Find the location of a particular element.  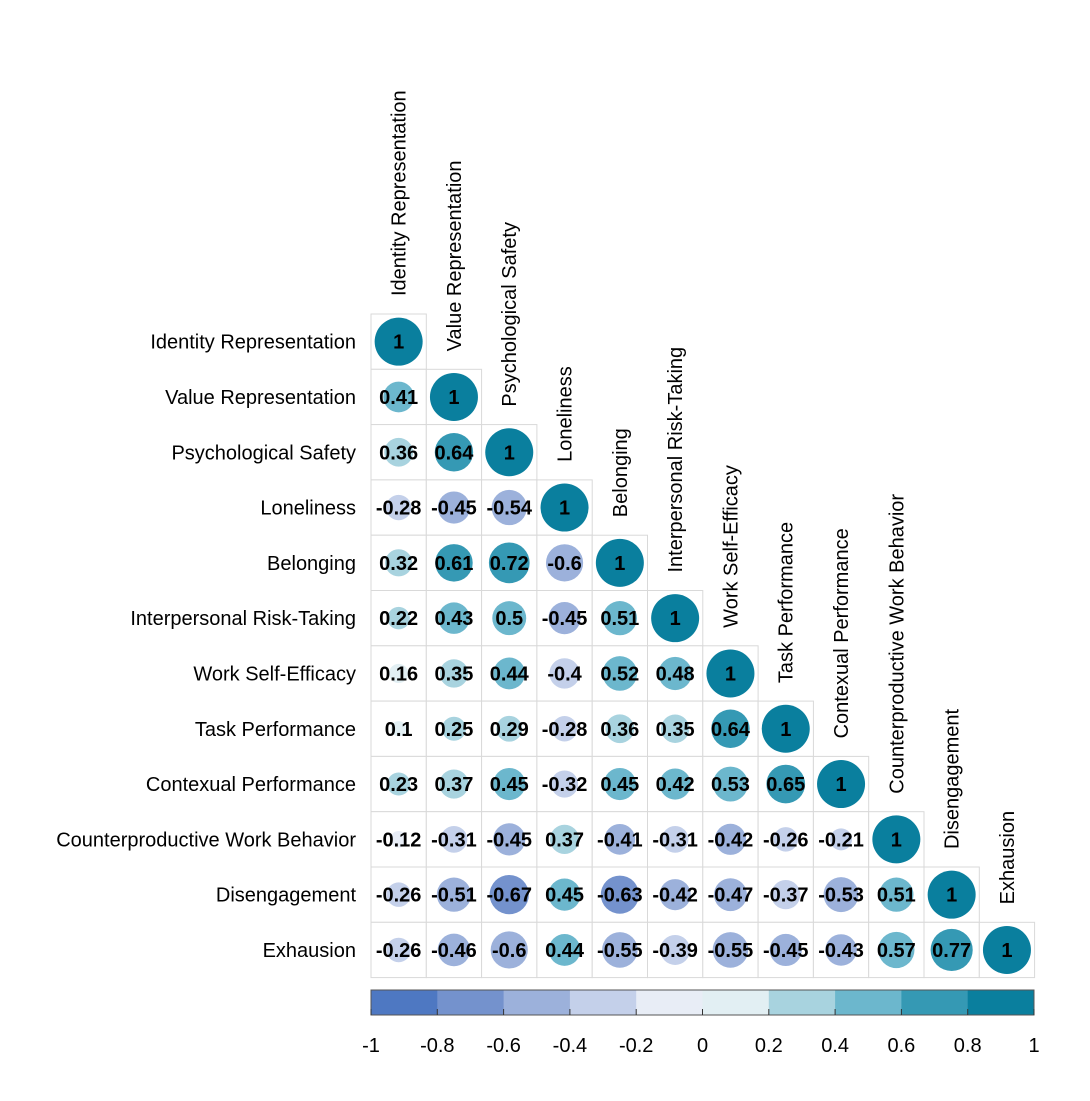

correlation-value: -0.41 is located at coordinates (620, 840).